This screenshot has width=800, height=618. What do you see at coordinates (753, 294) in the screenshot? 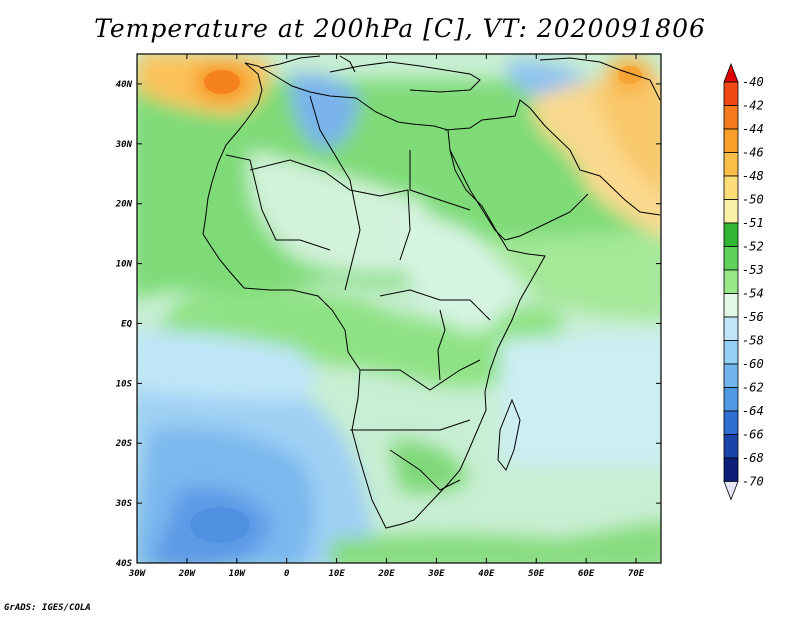
I see `legend-label: -54` at bounding box center [753, 294].